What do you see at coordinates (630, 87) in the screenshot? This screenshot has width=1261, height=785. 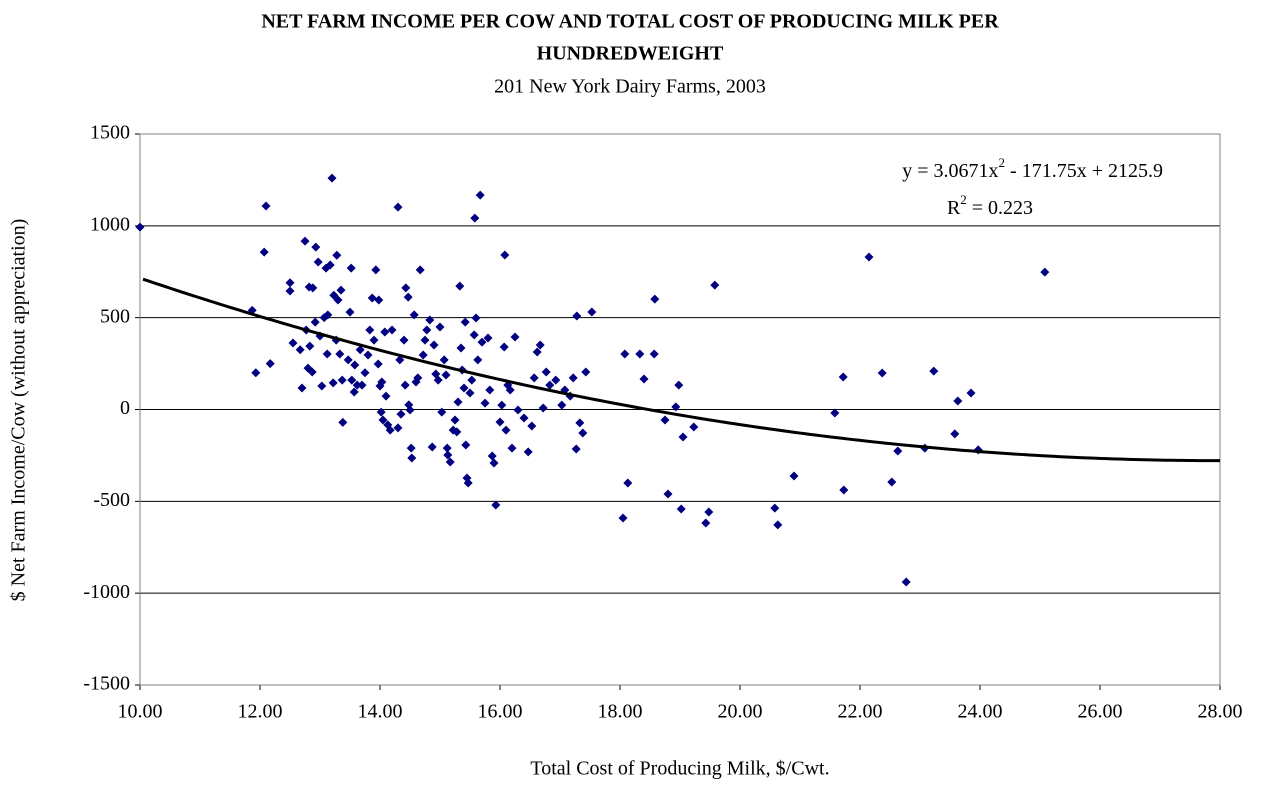 I see `chart-subtitle: 201 New York Dairy Farms, 2003` at bounding box center [630, 87].